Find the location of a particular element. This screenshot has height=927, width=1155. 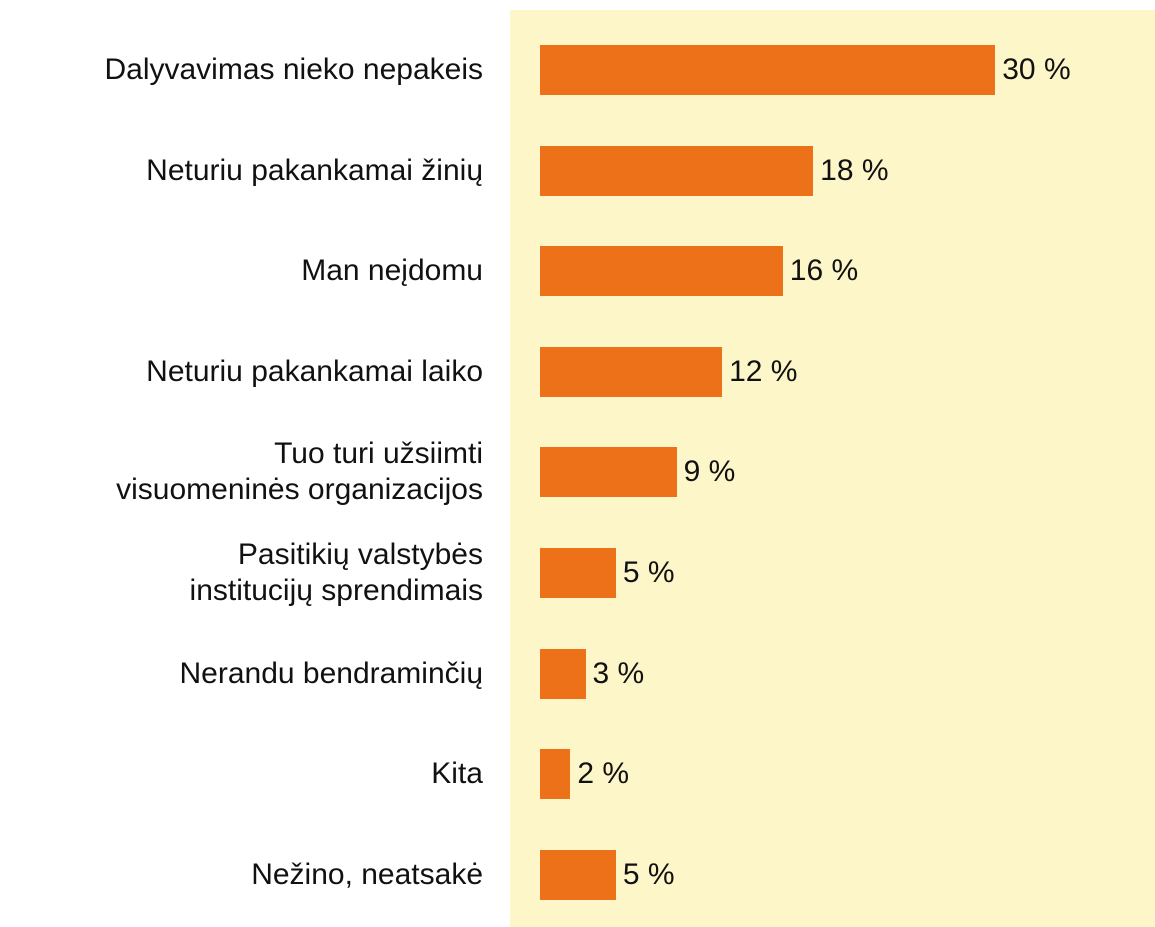

category-label: Nerandu bendraminčių is located at coordinates (331, 673).